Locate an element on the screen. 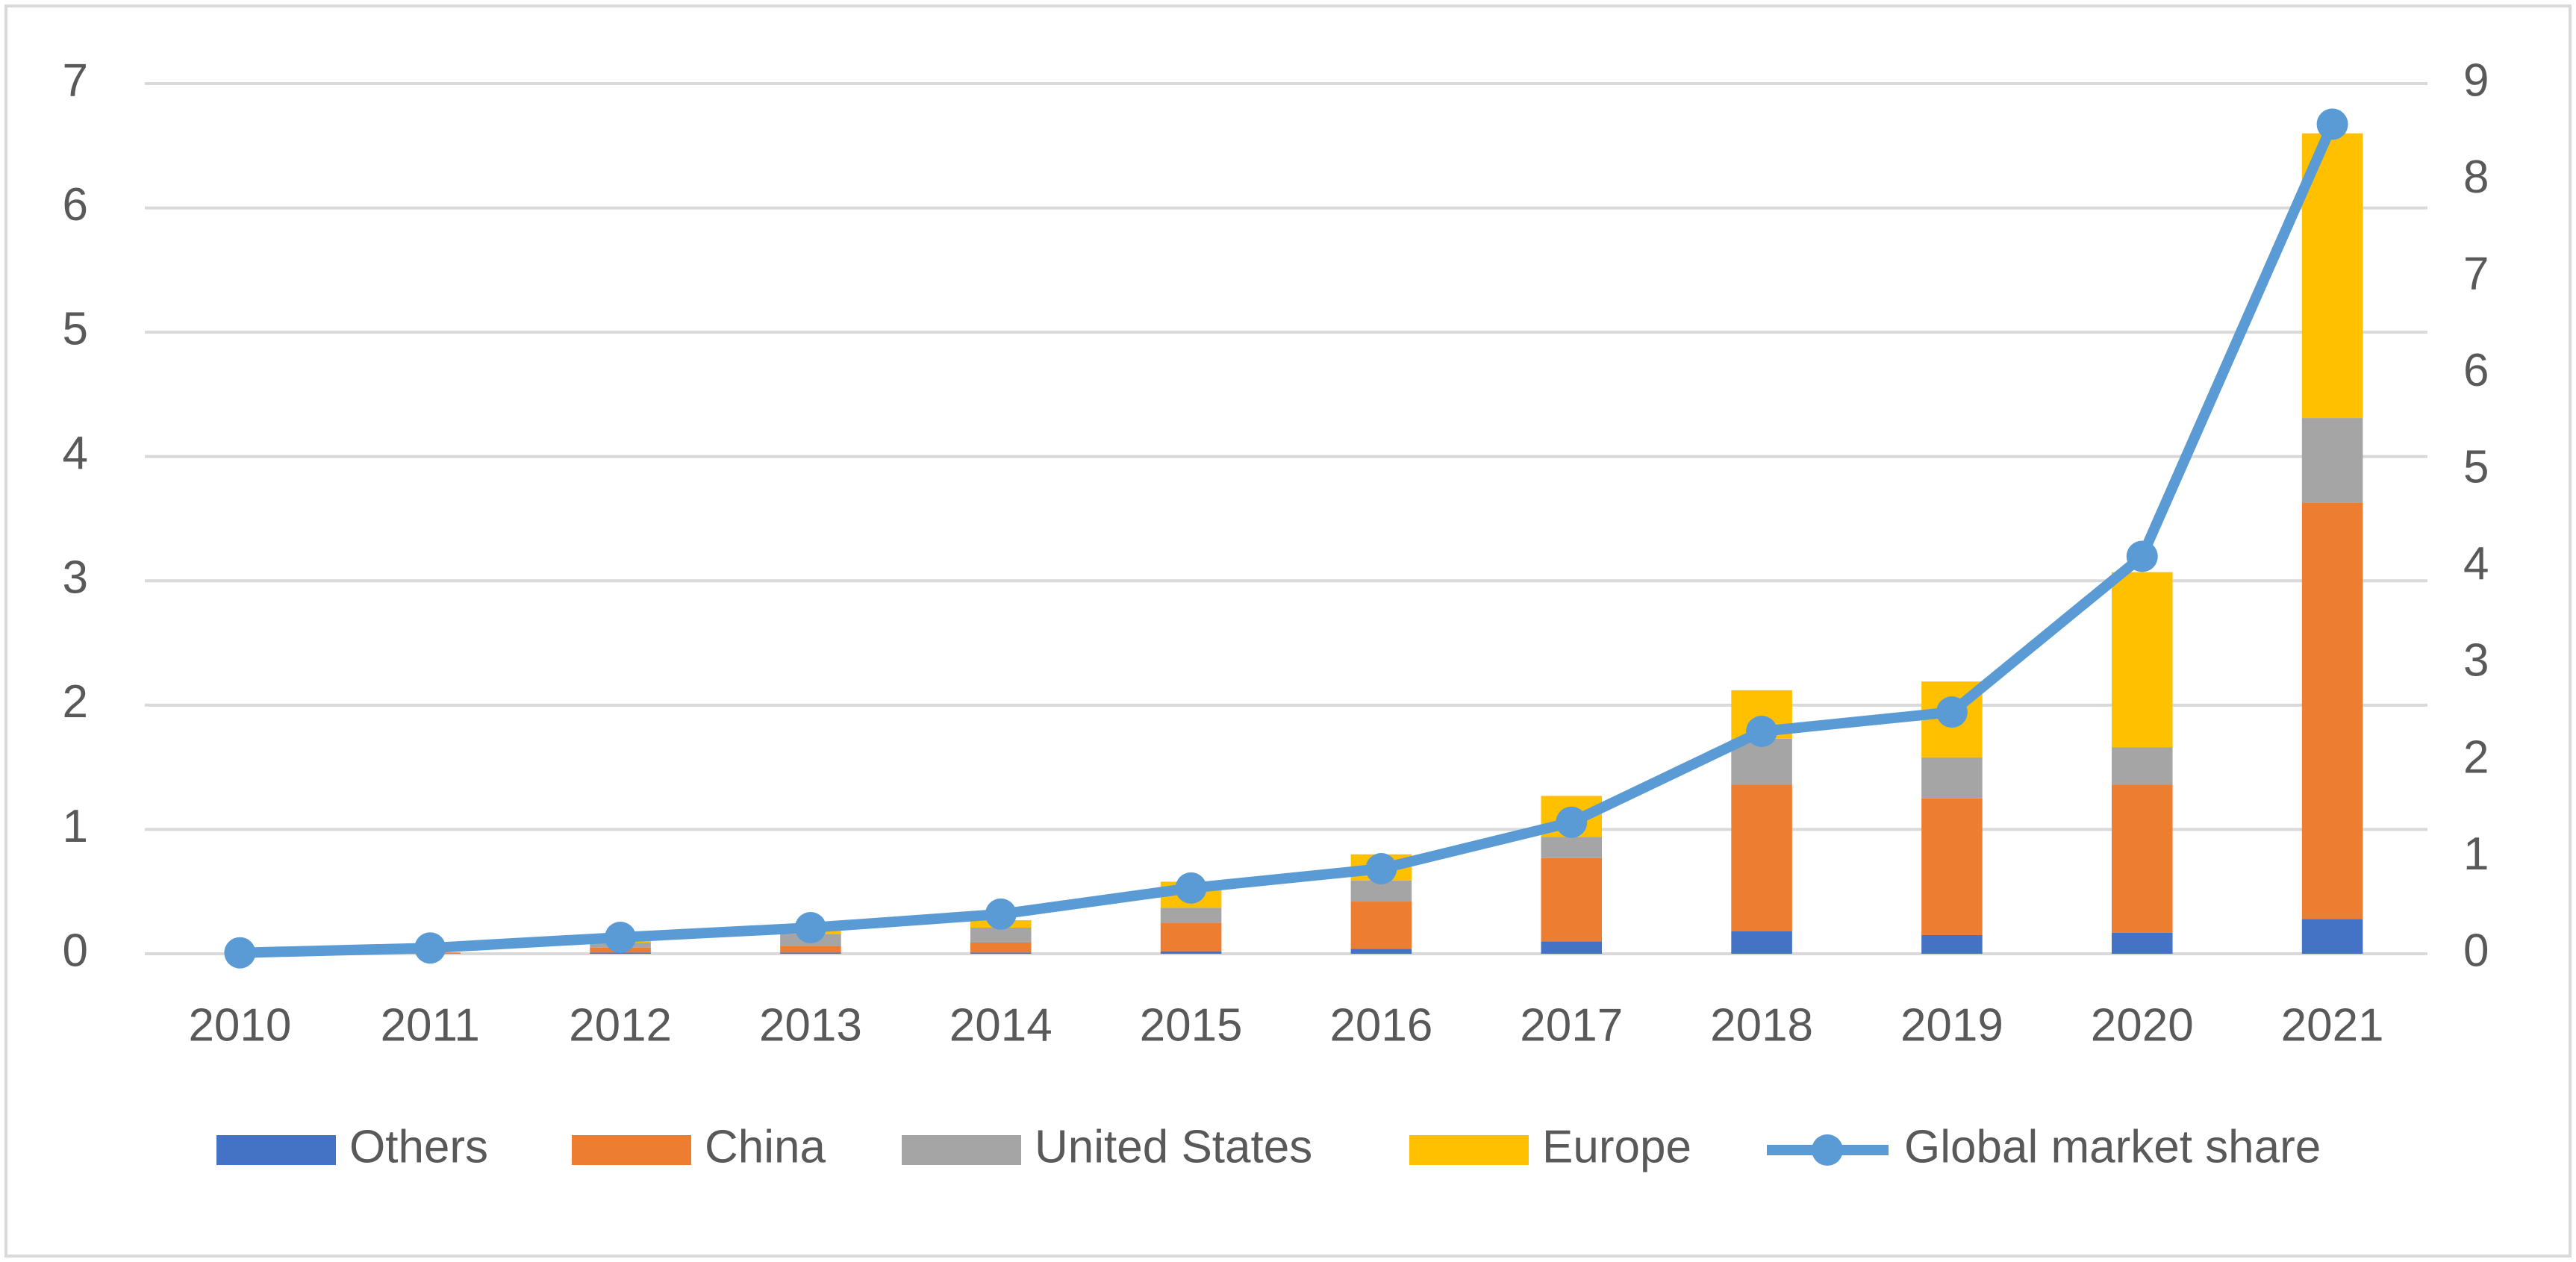  y2-tick-label: 7 is located at coordinates (2476, 273).